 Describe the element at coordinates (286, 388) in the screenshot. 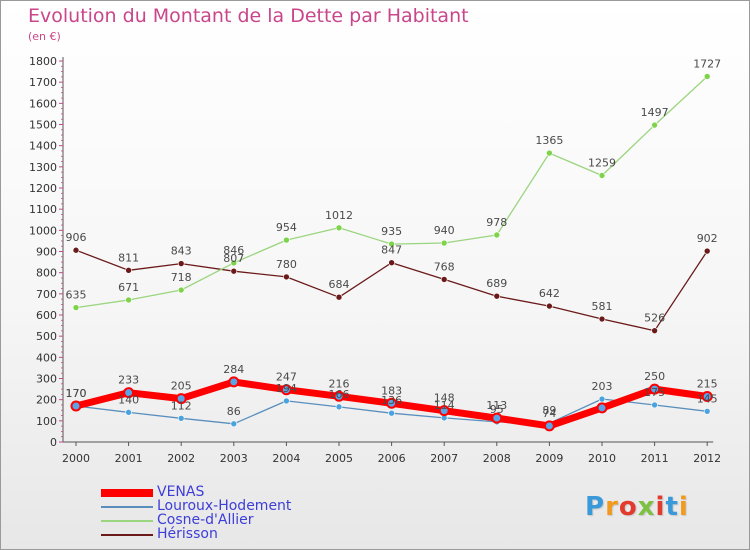

I see `data-label-louroux-hodement: 194` at that location.